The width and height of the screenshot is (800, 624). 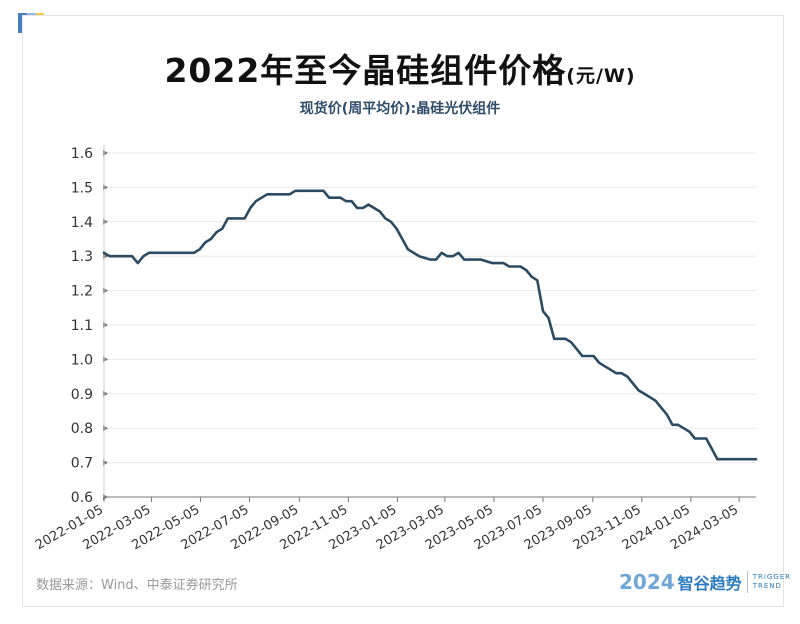 I want to click on chart-title-unit: (元/W), so click(x=601, y=76).